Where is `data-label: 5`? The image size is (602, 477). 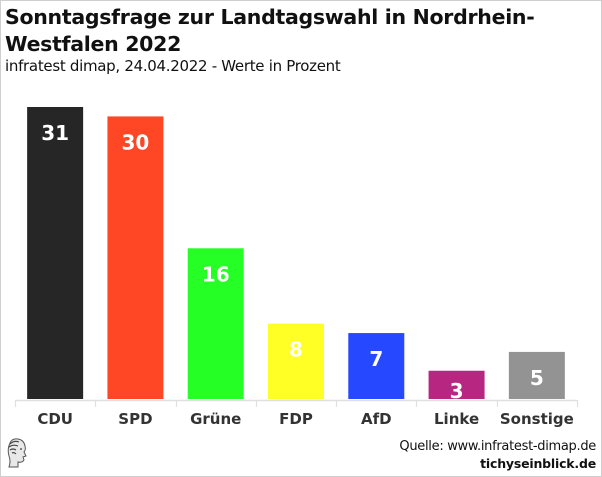 data-label: 5 is located at coordinates (537, 378).